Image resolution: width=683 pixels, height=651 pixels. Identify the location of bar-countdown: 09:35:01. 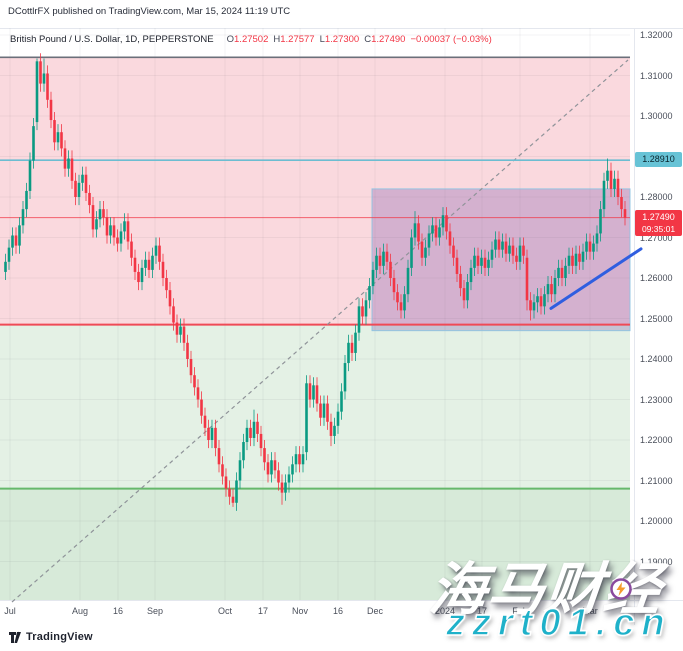
(658, 228).